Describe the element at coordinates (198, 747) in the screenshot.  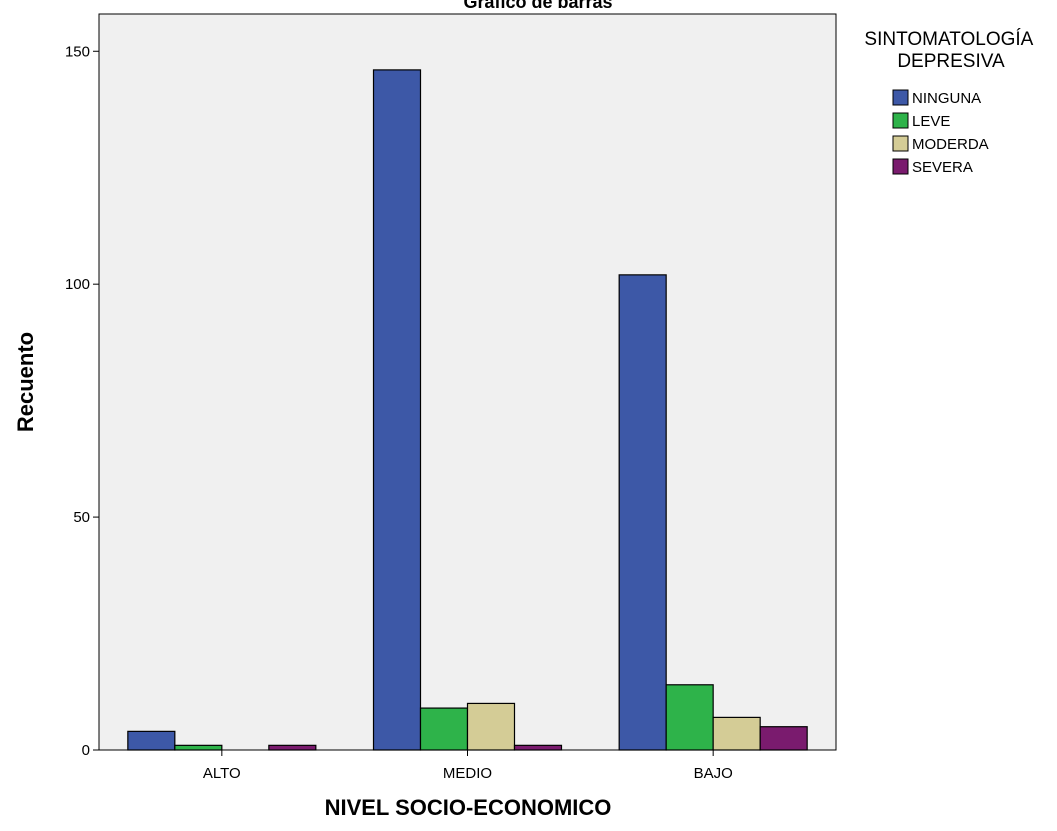
I see `bar-leve-alto` at that location.